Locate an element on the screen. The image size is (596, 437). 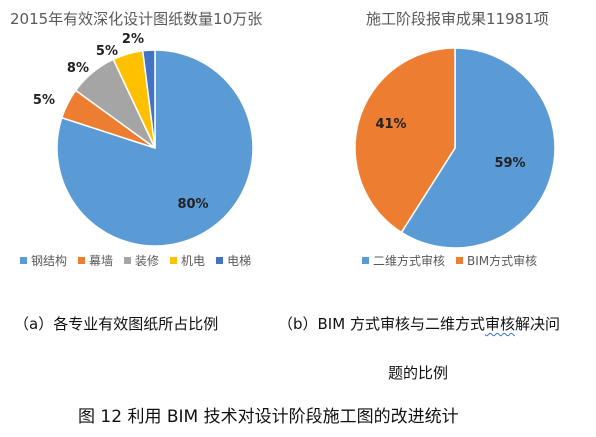
chart-b-title: 施工阶段报审成果11981项 is located at coordinates (457, 19).